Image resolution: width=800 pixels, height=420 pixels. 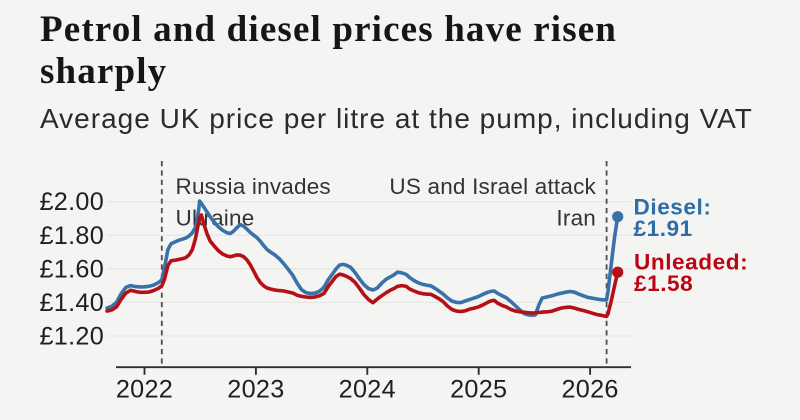 I want to click on svg-text: 2022, so click(x=144, y=390).